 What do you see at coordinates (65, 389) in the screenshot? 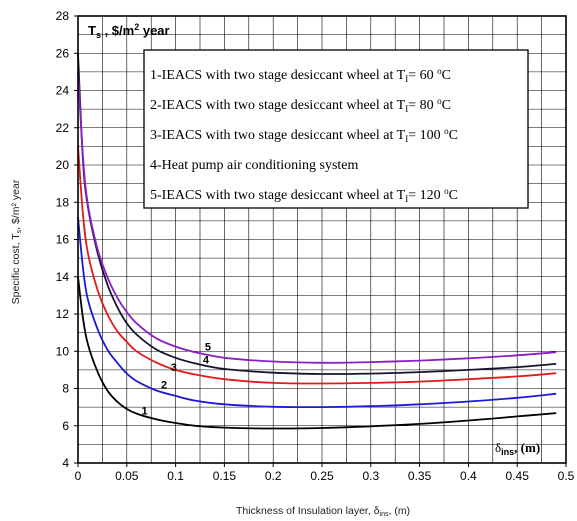
I see `y-tick-label: 8` at bounding box center [65, 389].